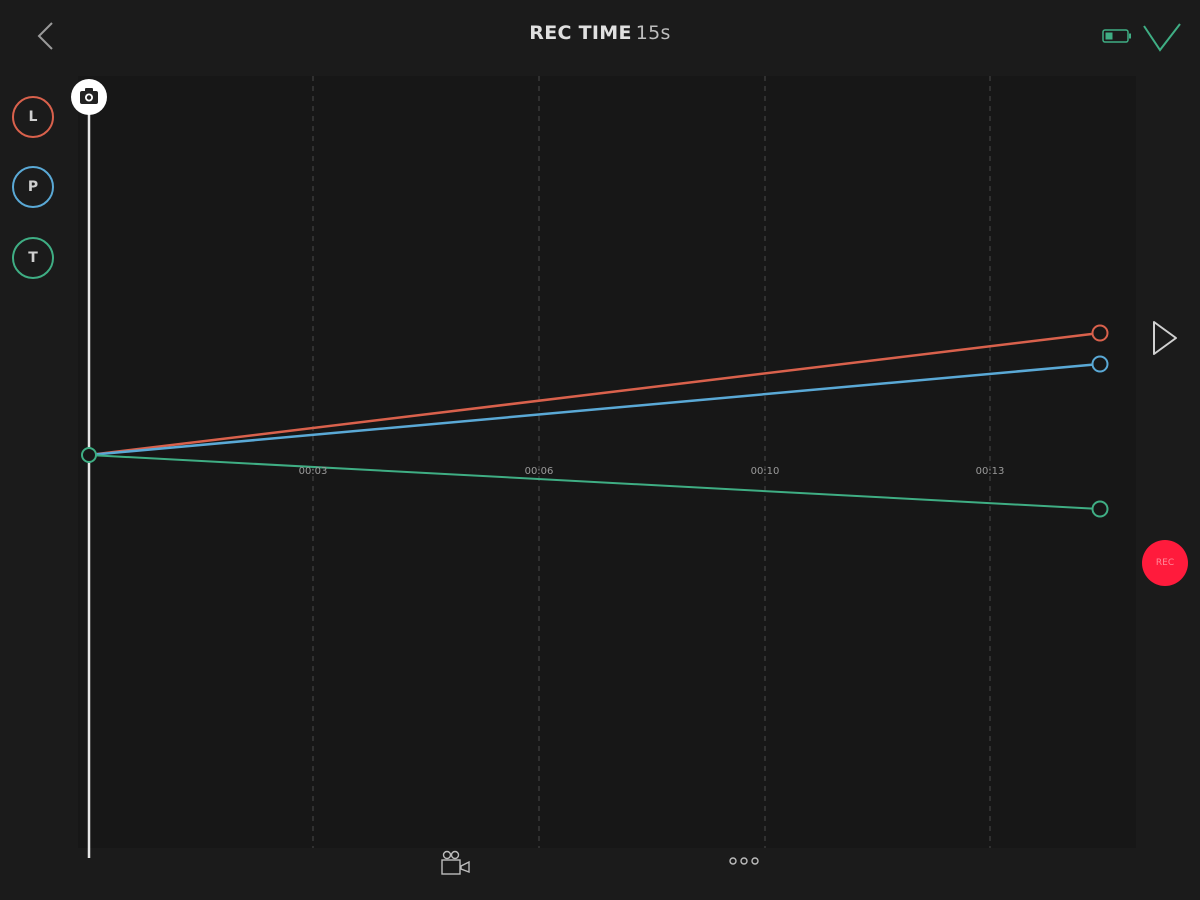 The height and width of the screenshot is (900, 1200). I want to click on tick-label: 00:06, so click(539, 471).